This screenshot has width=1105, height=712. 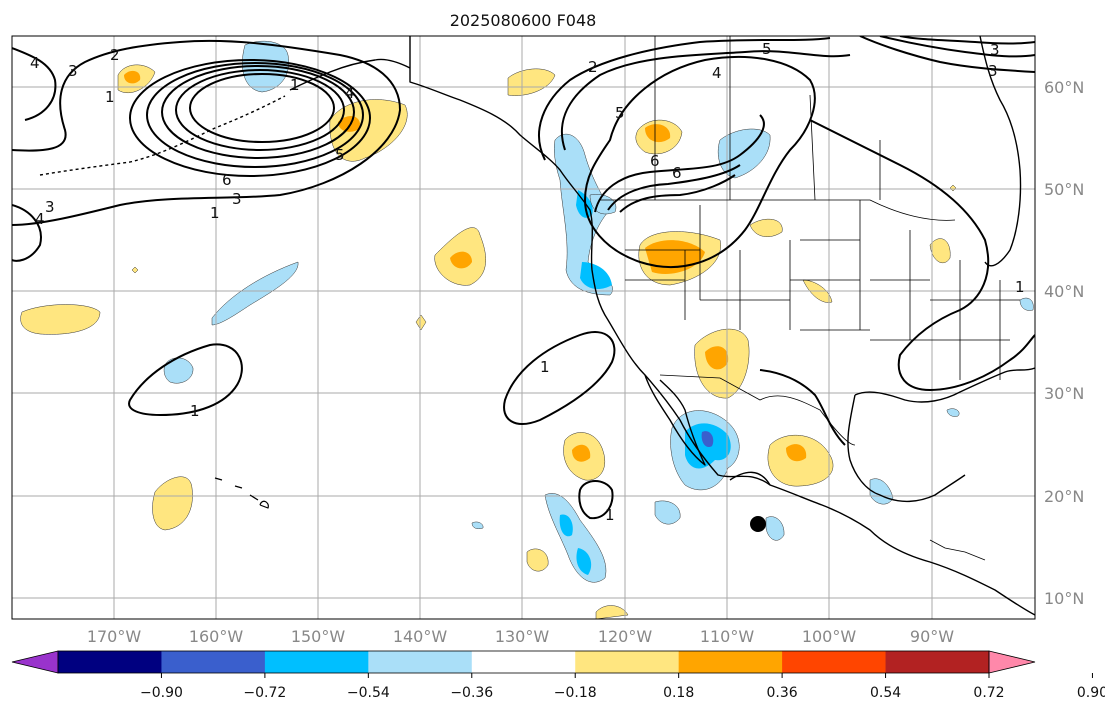 I want to click on lat-label: 40°N, so click(x=1064, y=291).